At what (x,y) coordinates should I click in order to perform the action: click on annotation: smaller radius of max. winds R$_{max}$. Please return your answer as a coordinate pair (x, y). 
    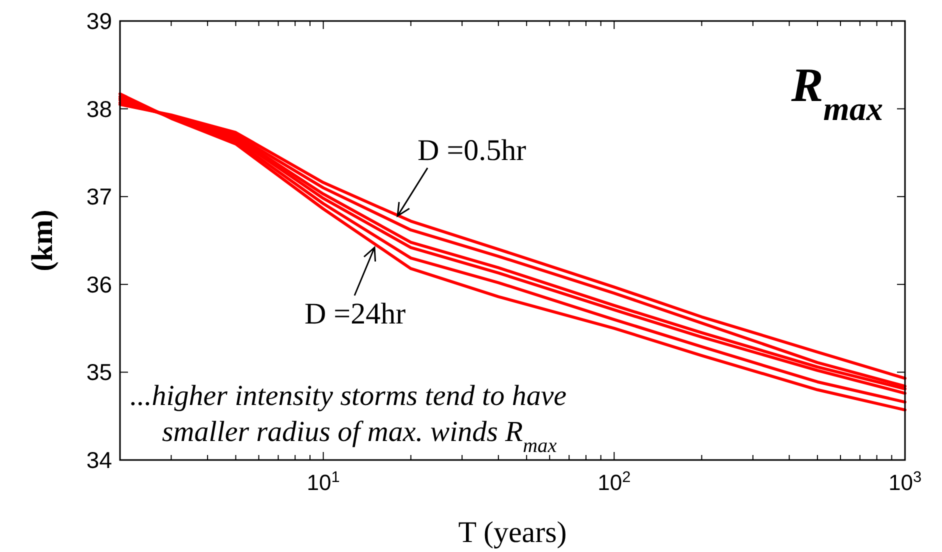
    Looking at the image, I should click on (359, 436).